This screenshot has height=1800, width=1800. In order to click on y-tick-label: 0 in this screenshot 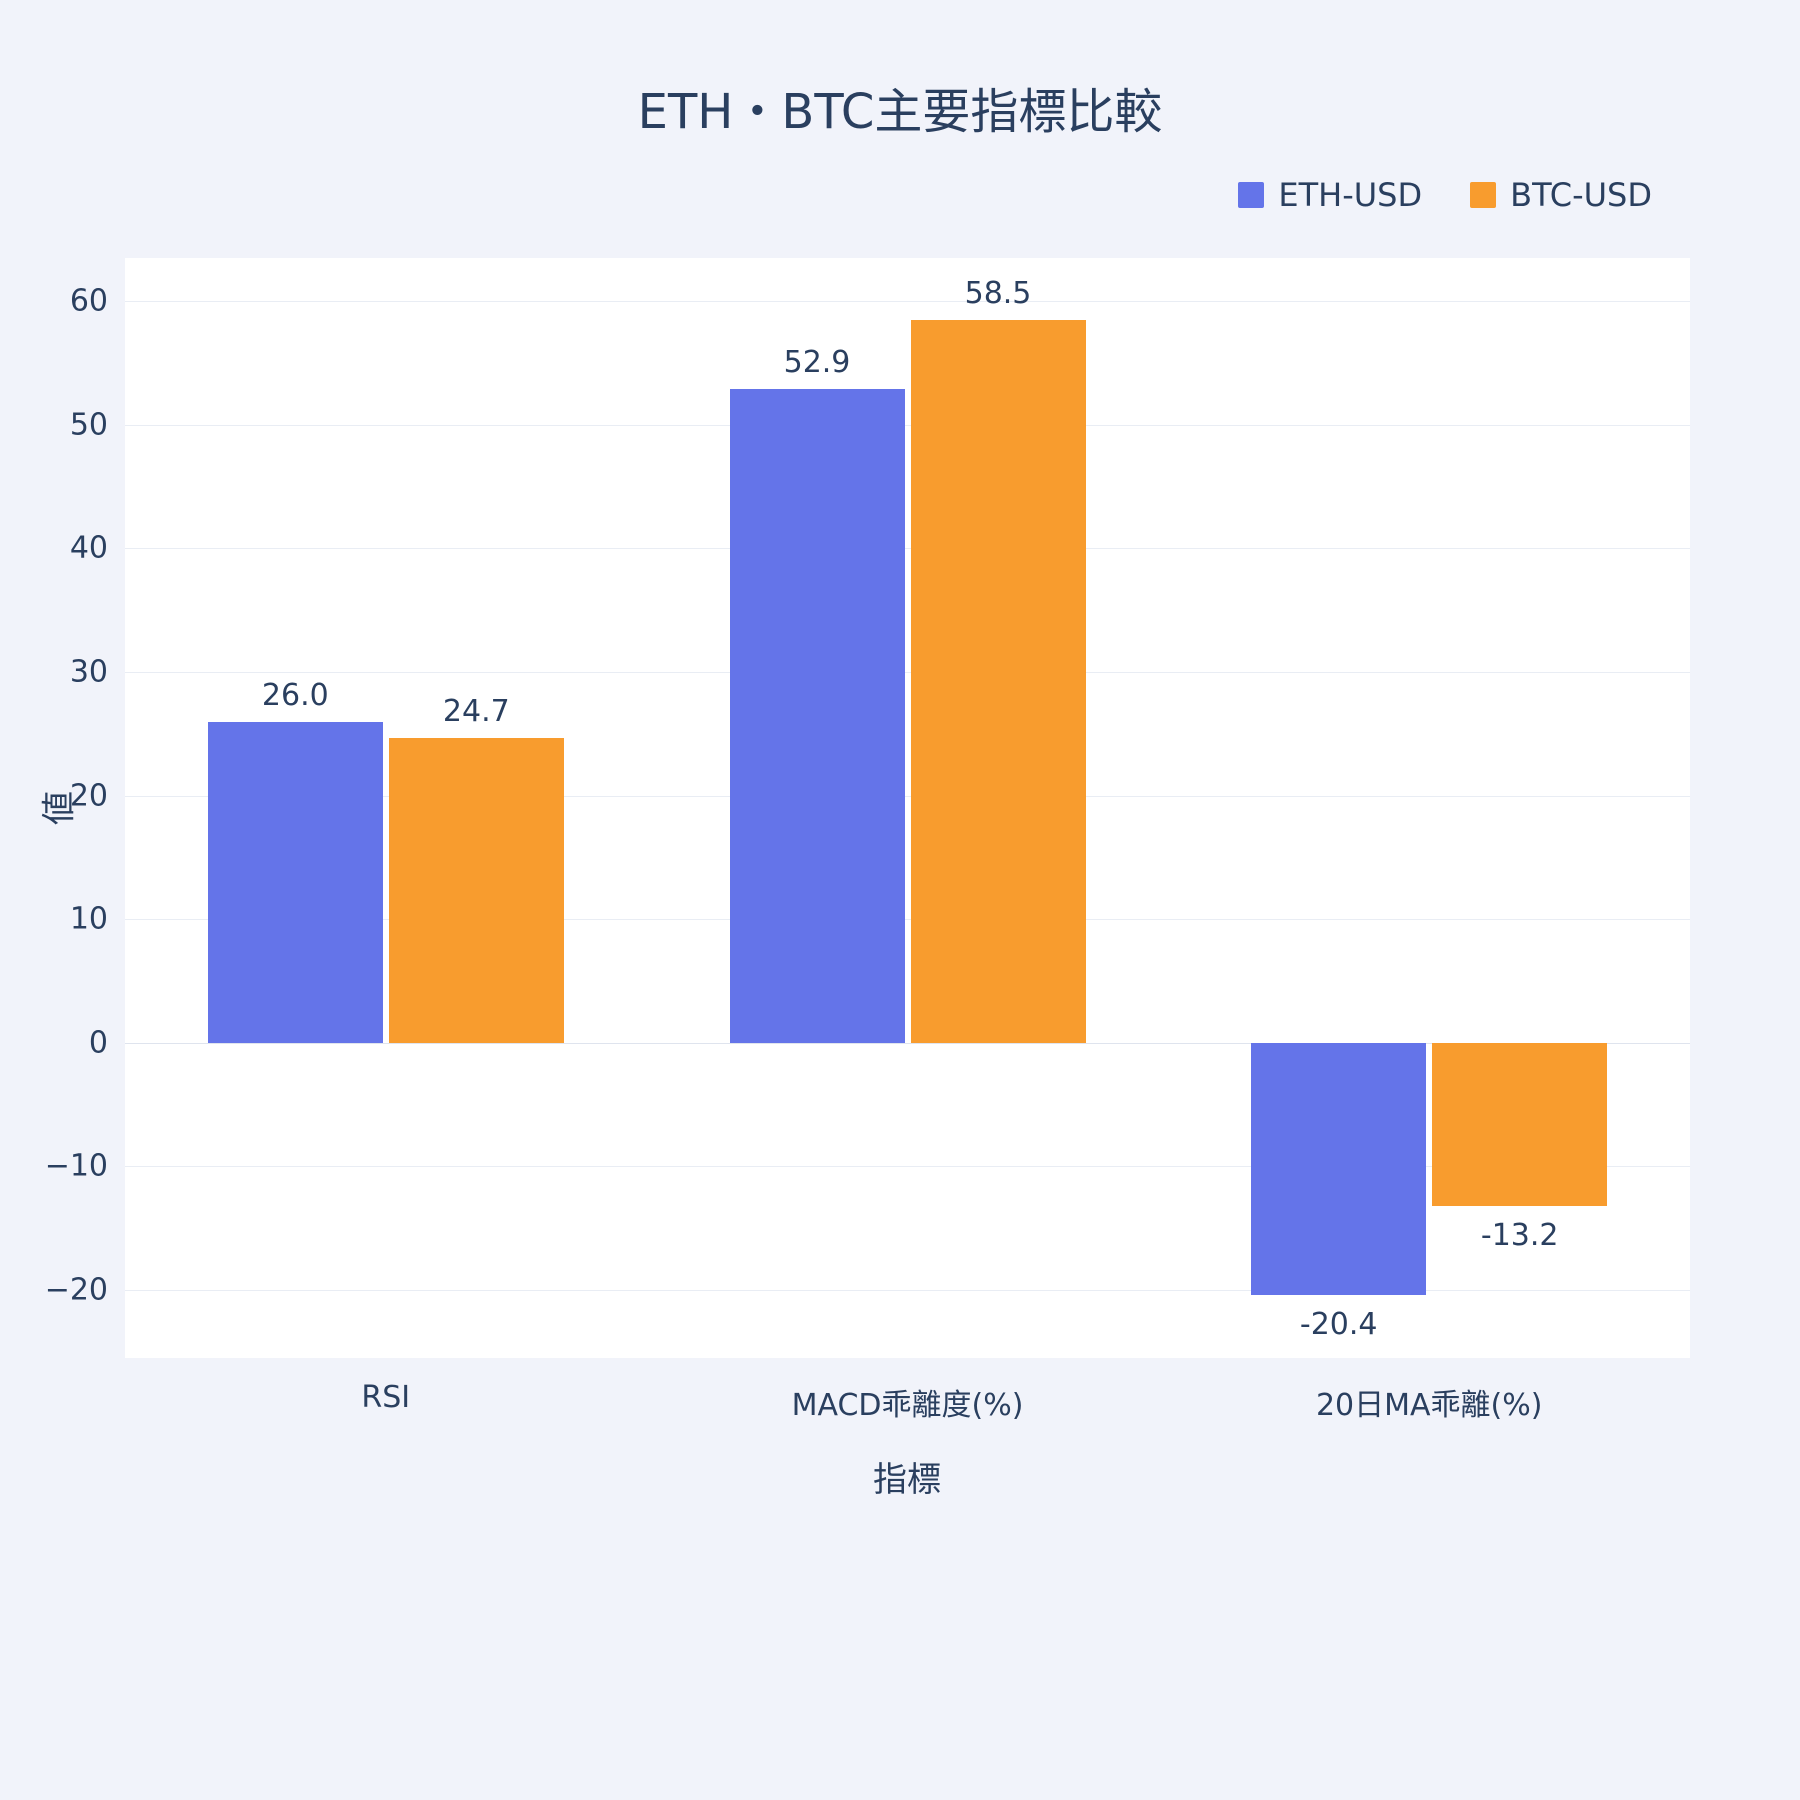, I will do `click(98, 1043)`.